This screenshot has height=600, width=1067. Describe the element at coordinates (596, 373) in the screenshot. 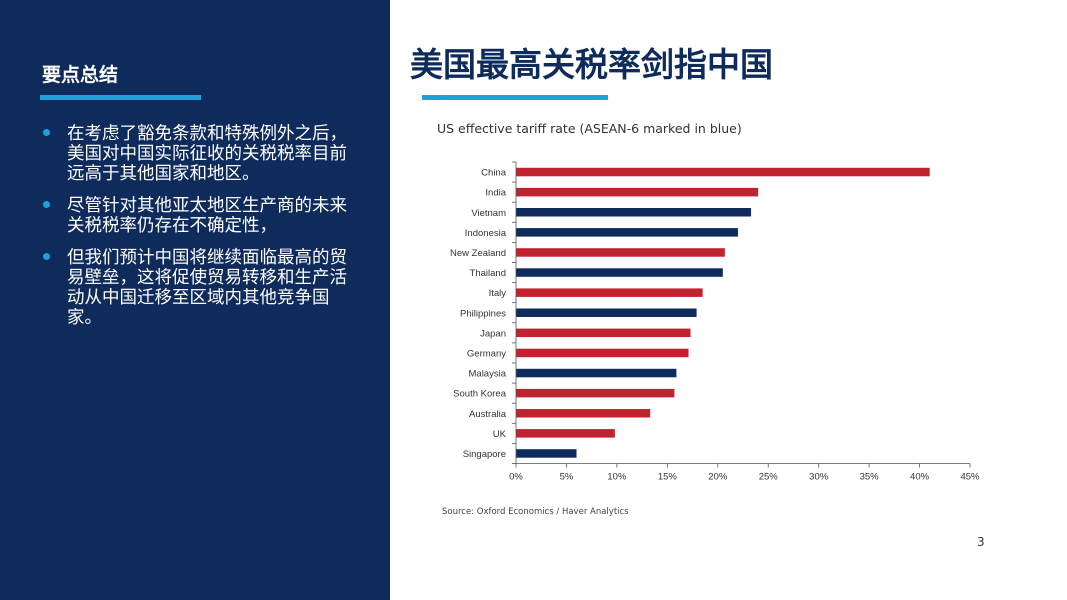

I see `bar-malaysia` at that location.